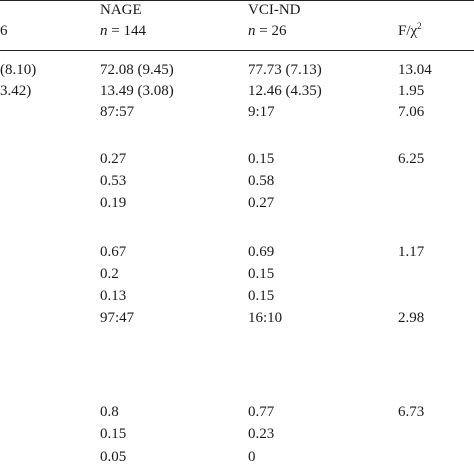 The height and width of the screenshot is (474, 474). Describe the element at coordinates (113, 296) in the screenshot. I see `row-9-nage: 0.13` at that location.